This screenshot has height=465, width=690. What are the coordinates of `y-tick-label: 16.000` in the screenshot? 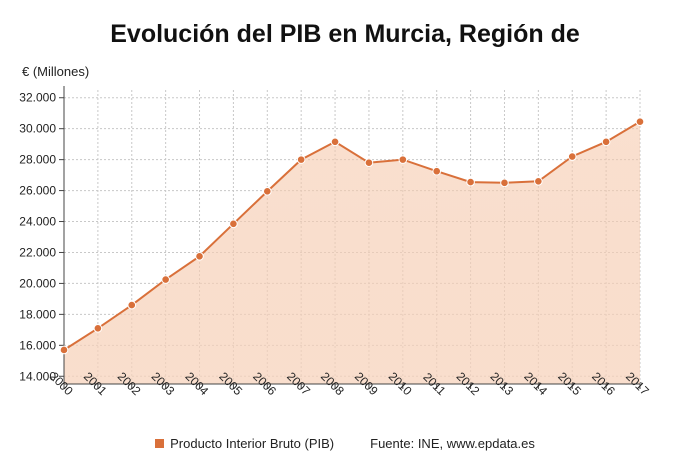 It's located at (37, 345).